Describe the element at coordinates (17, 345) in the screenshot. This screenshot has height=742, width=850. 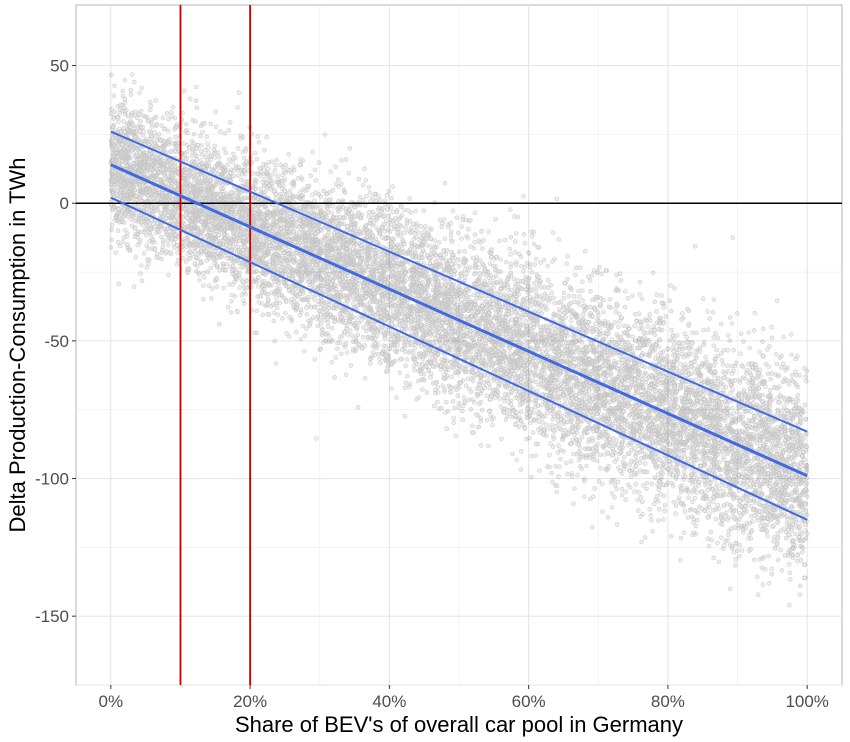
I see `y-axis-title: Delta Production-Consumption in TWh` at that location.